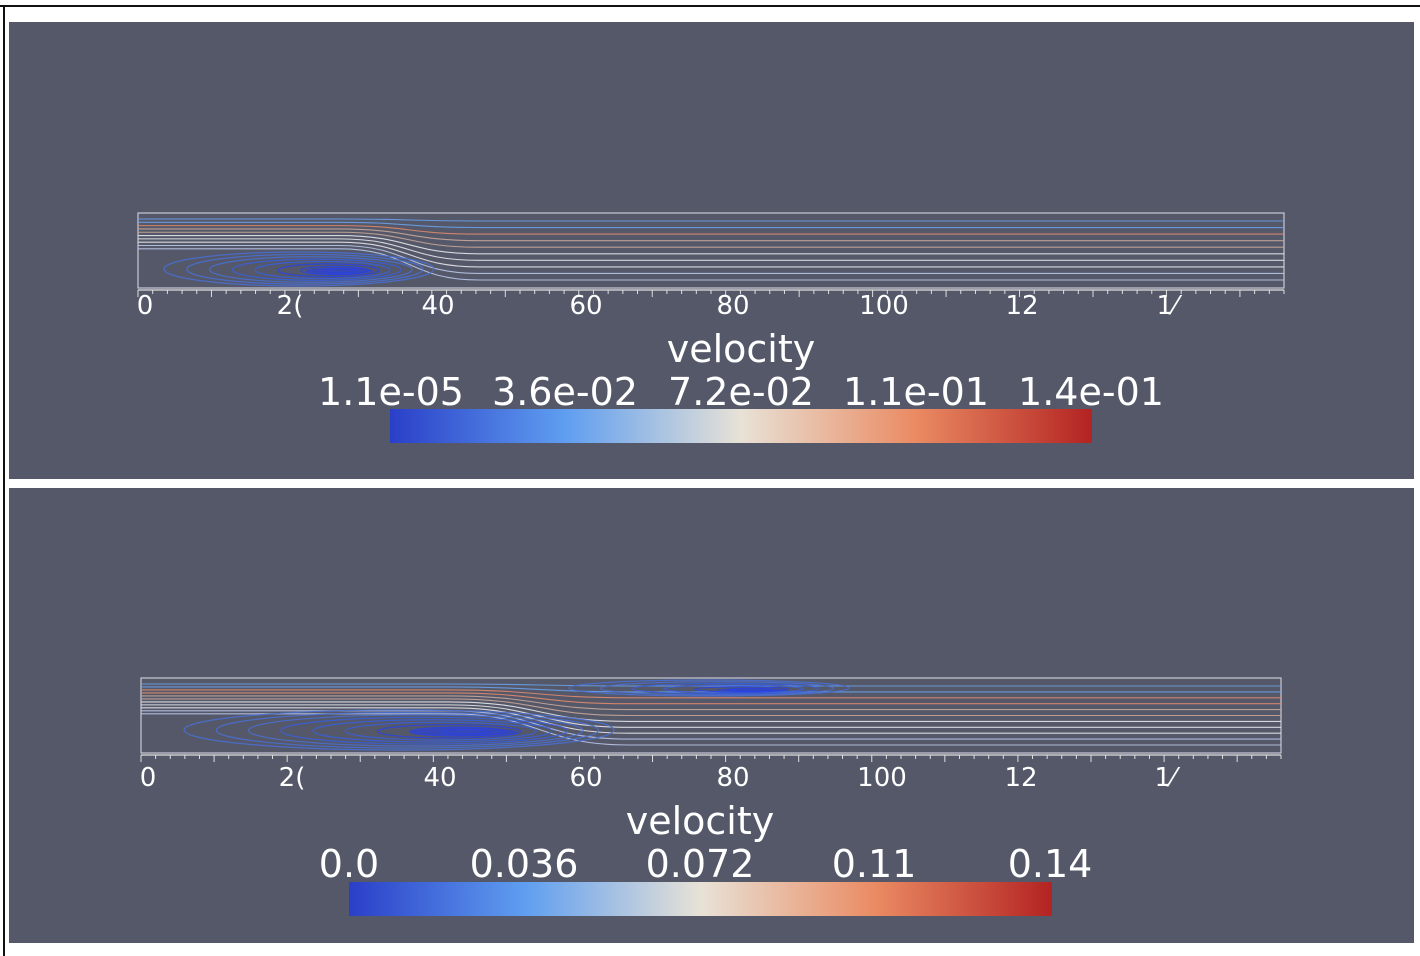 The width and height of the screenshot is (1420, 956). What do you see at coordinates (349, 864) in the screenshot?
I see `legend-label: 0.0` at bounding box center [349, 864].